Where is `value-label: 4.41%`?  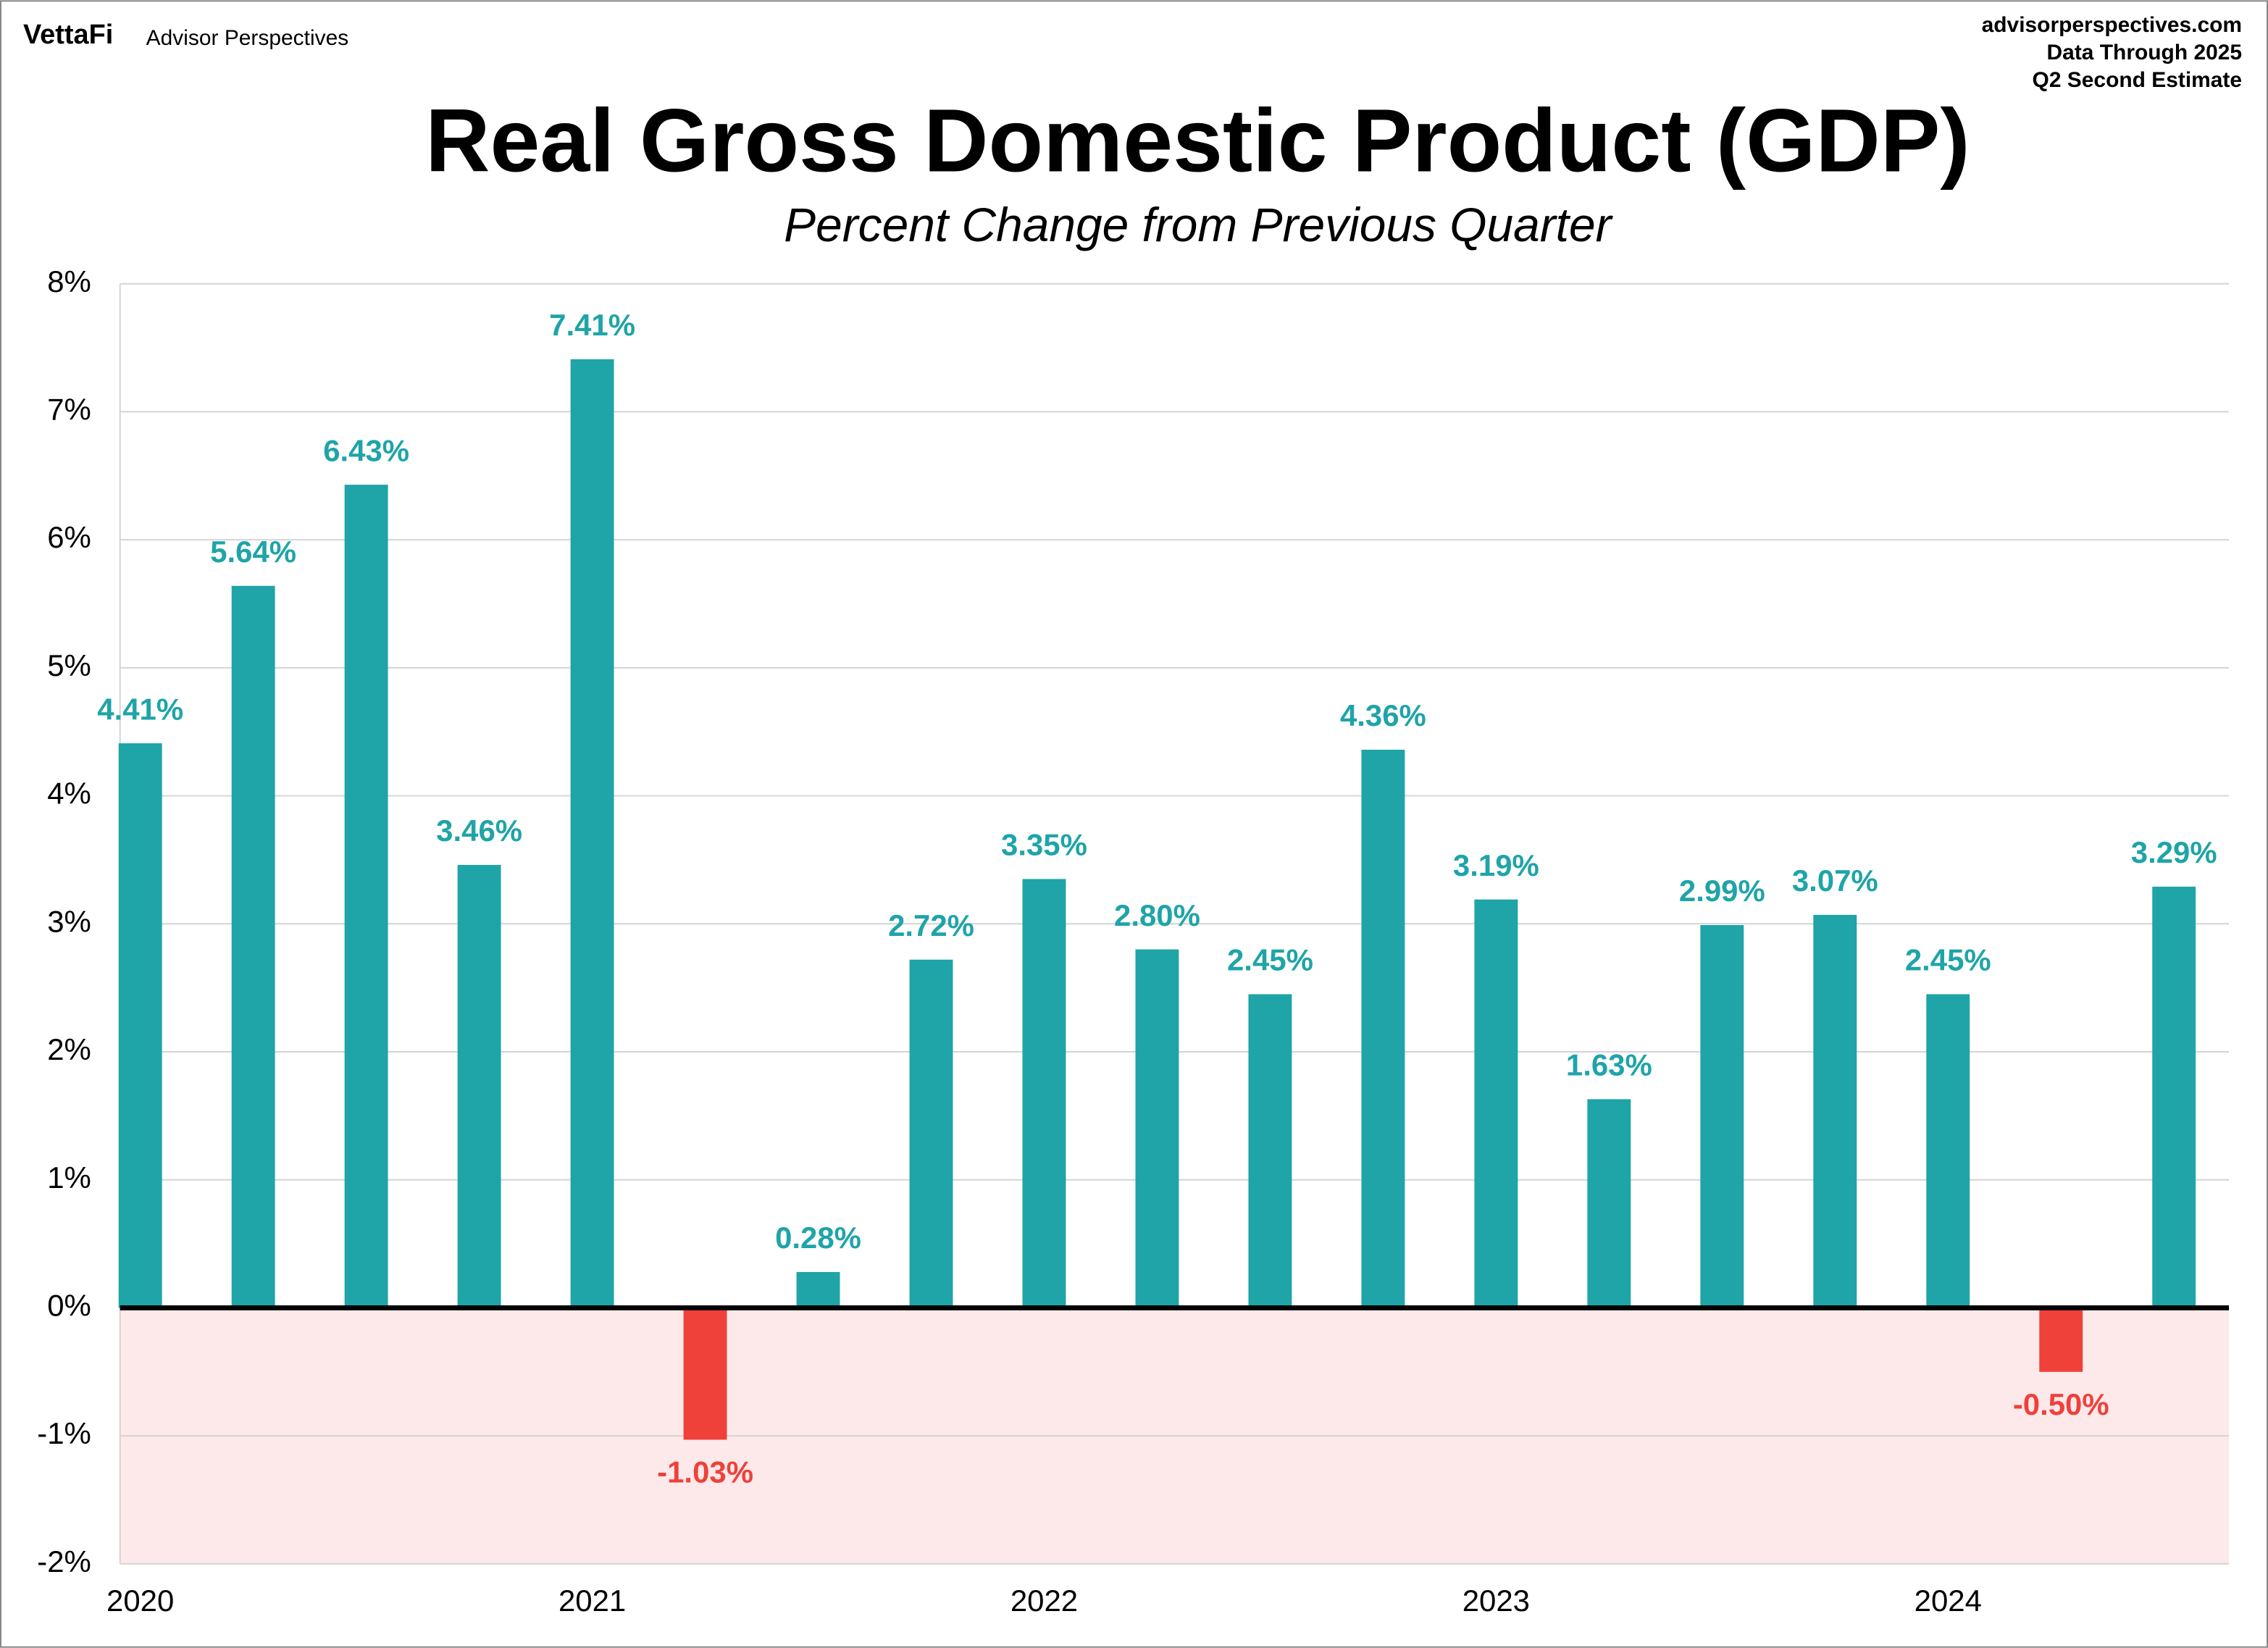 value-label: 4.41% is located at coordinates (140, 709).